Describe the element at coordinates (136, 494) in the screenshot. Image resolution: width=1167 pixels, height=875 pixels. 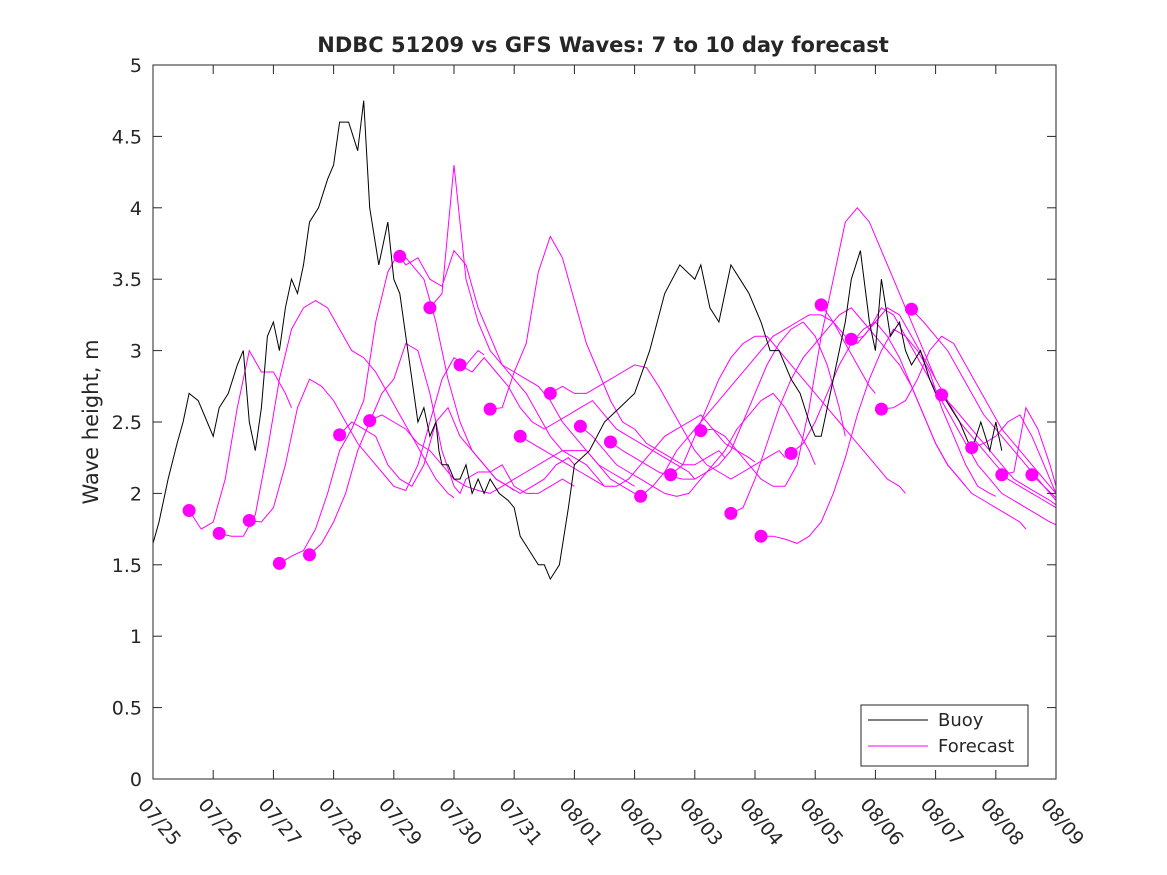
I see `y-tick-label: 2` at that location.